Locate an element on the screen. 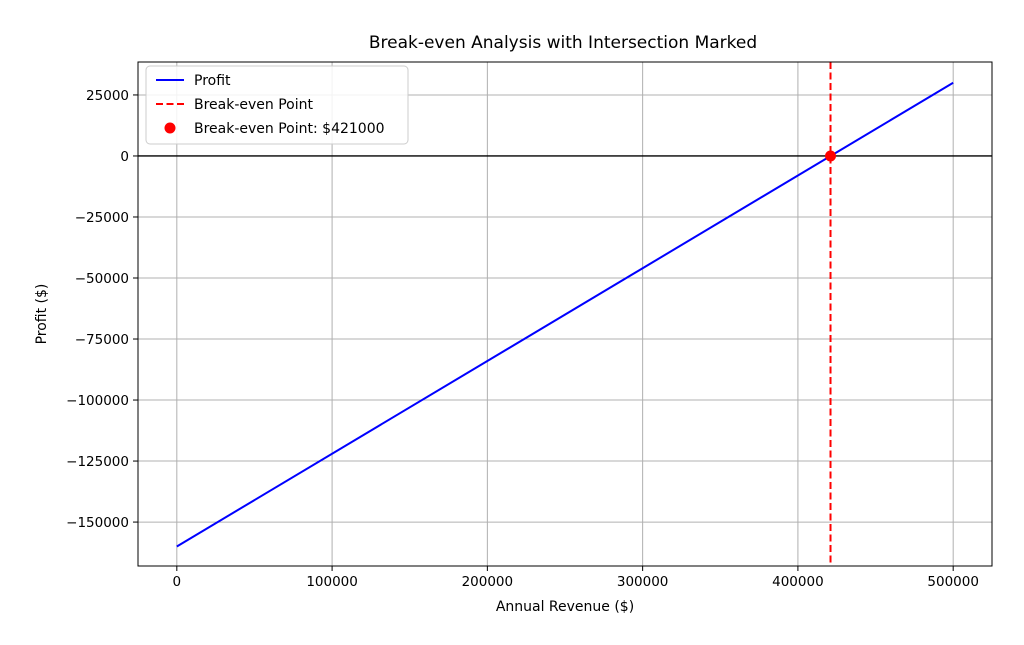 The width and height of the screenshot is (1024, 645). legend-swatch-break-even-point is located at coordinates (170, 128).